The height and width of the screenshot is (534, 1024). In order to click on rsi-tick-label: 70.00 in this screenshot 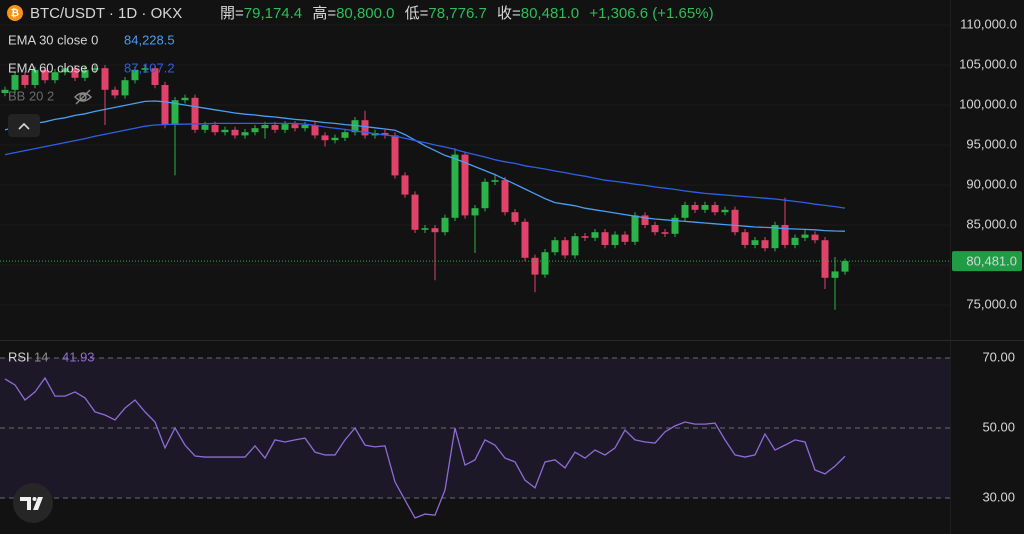, I will do `click(998, 356)`.